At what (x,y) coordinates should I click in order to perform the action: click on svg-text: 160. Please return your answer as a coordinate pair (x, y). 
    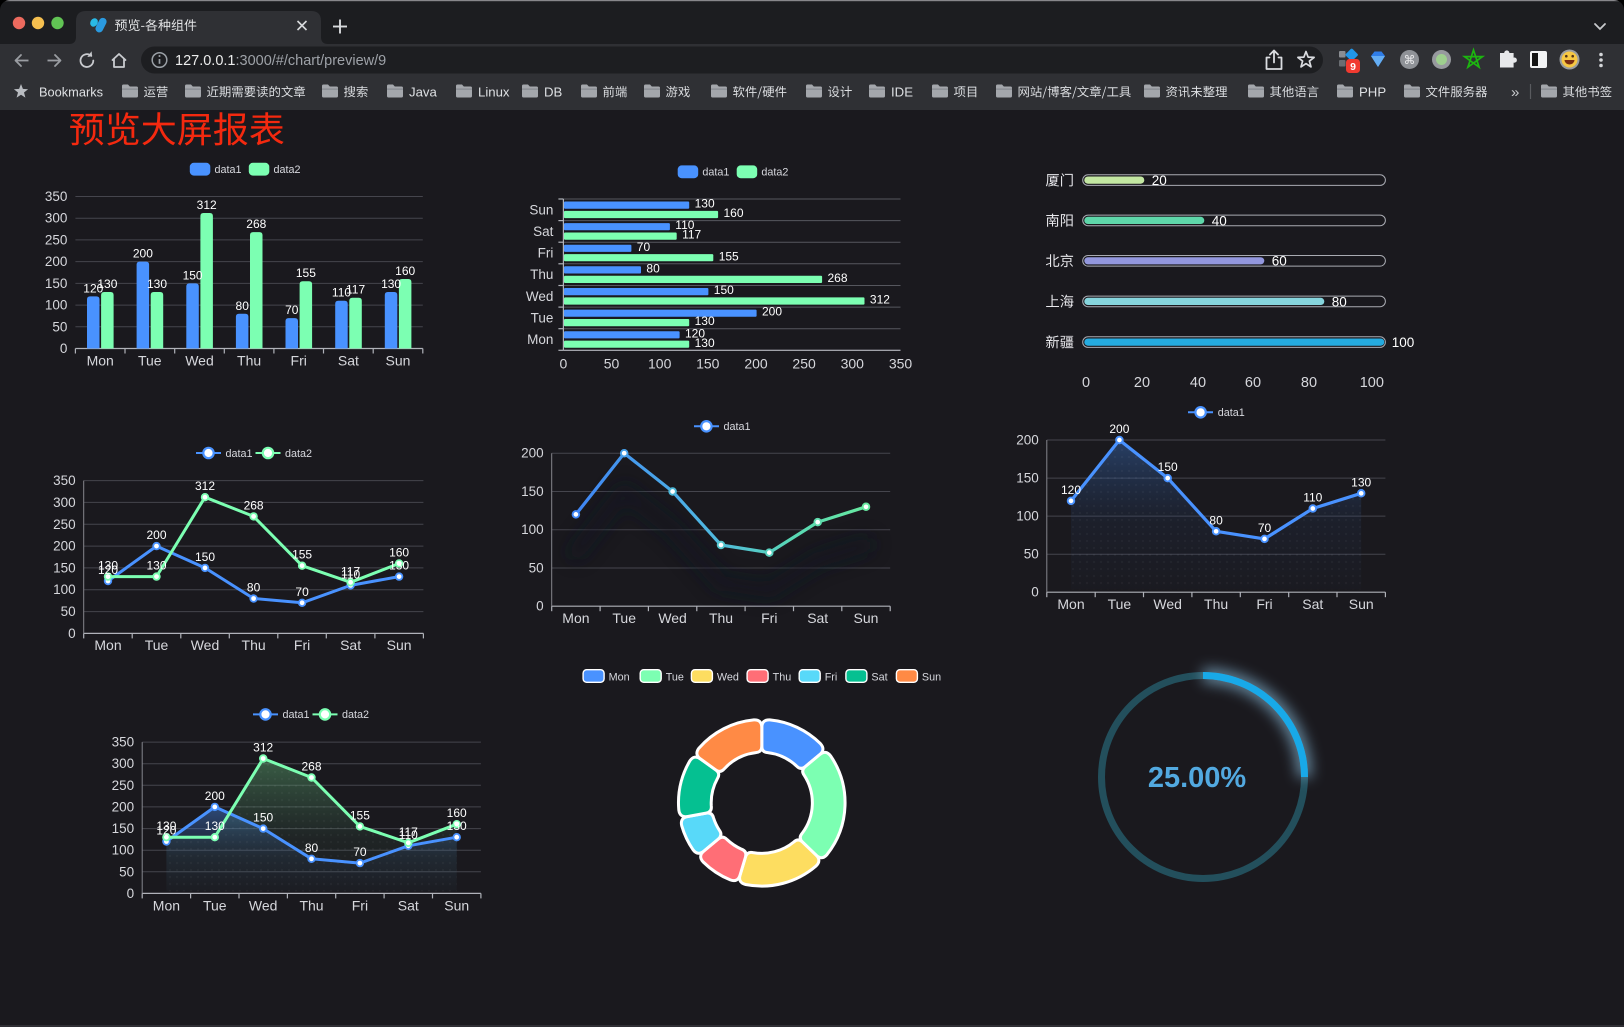
    Looking at the image, I should click on (399, 553).